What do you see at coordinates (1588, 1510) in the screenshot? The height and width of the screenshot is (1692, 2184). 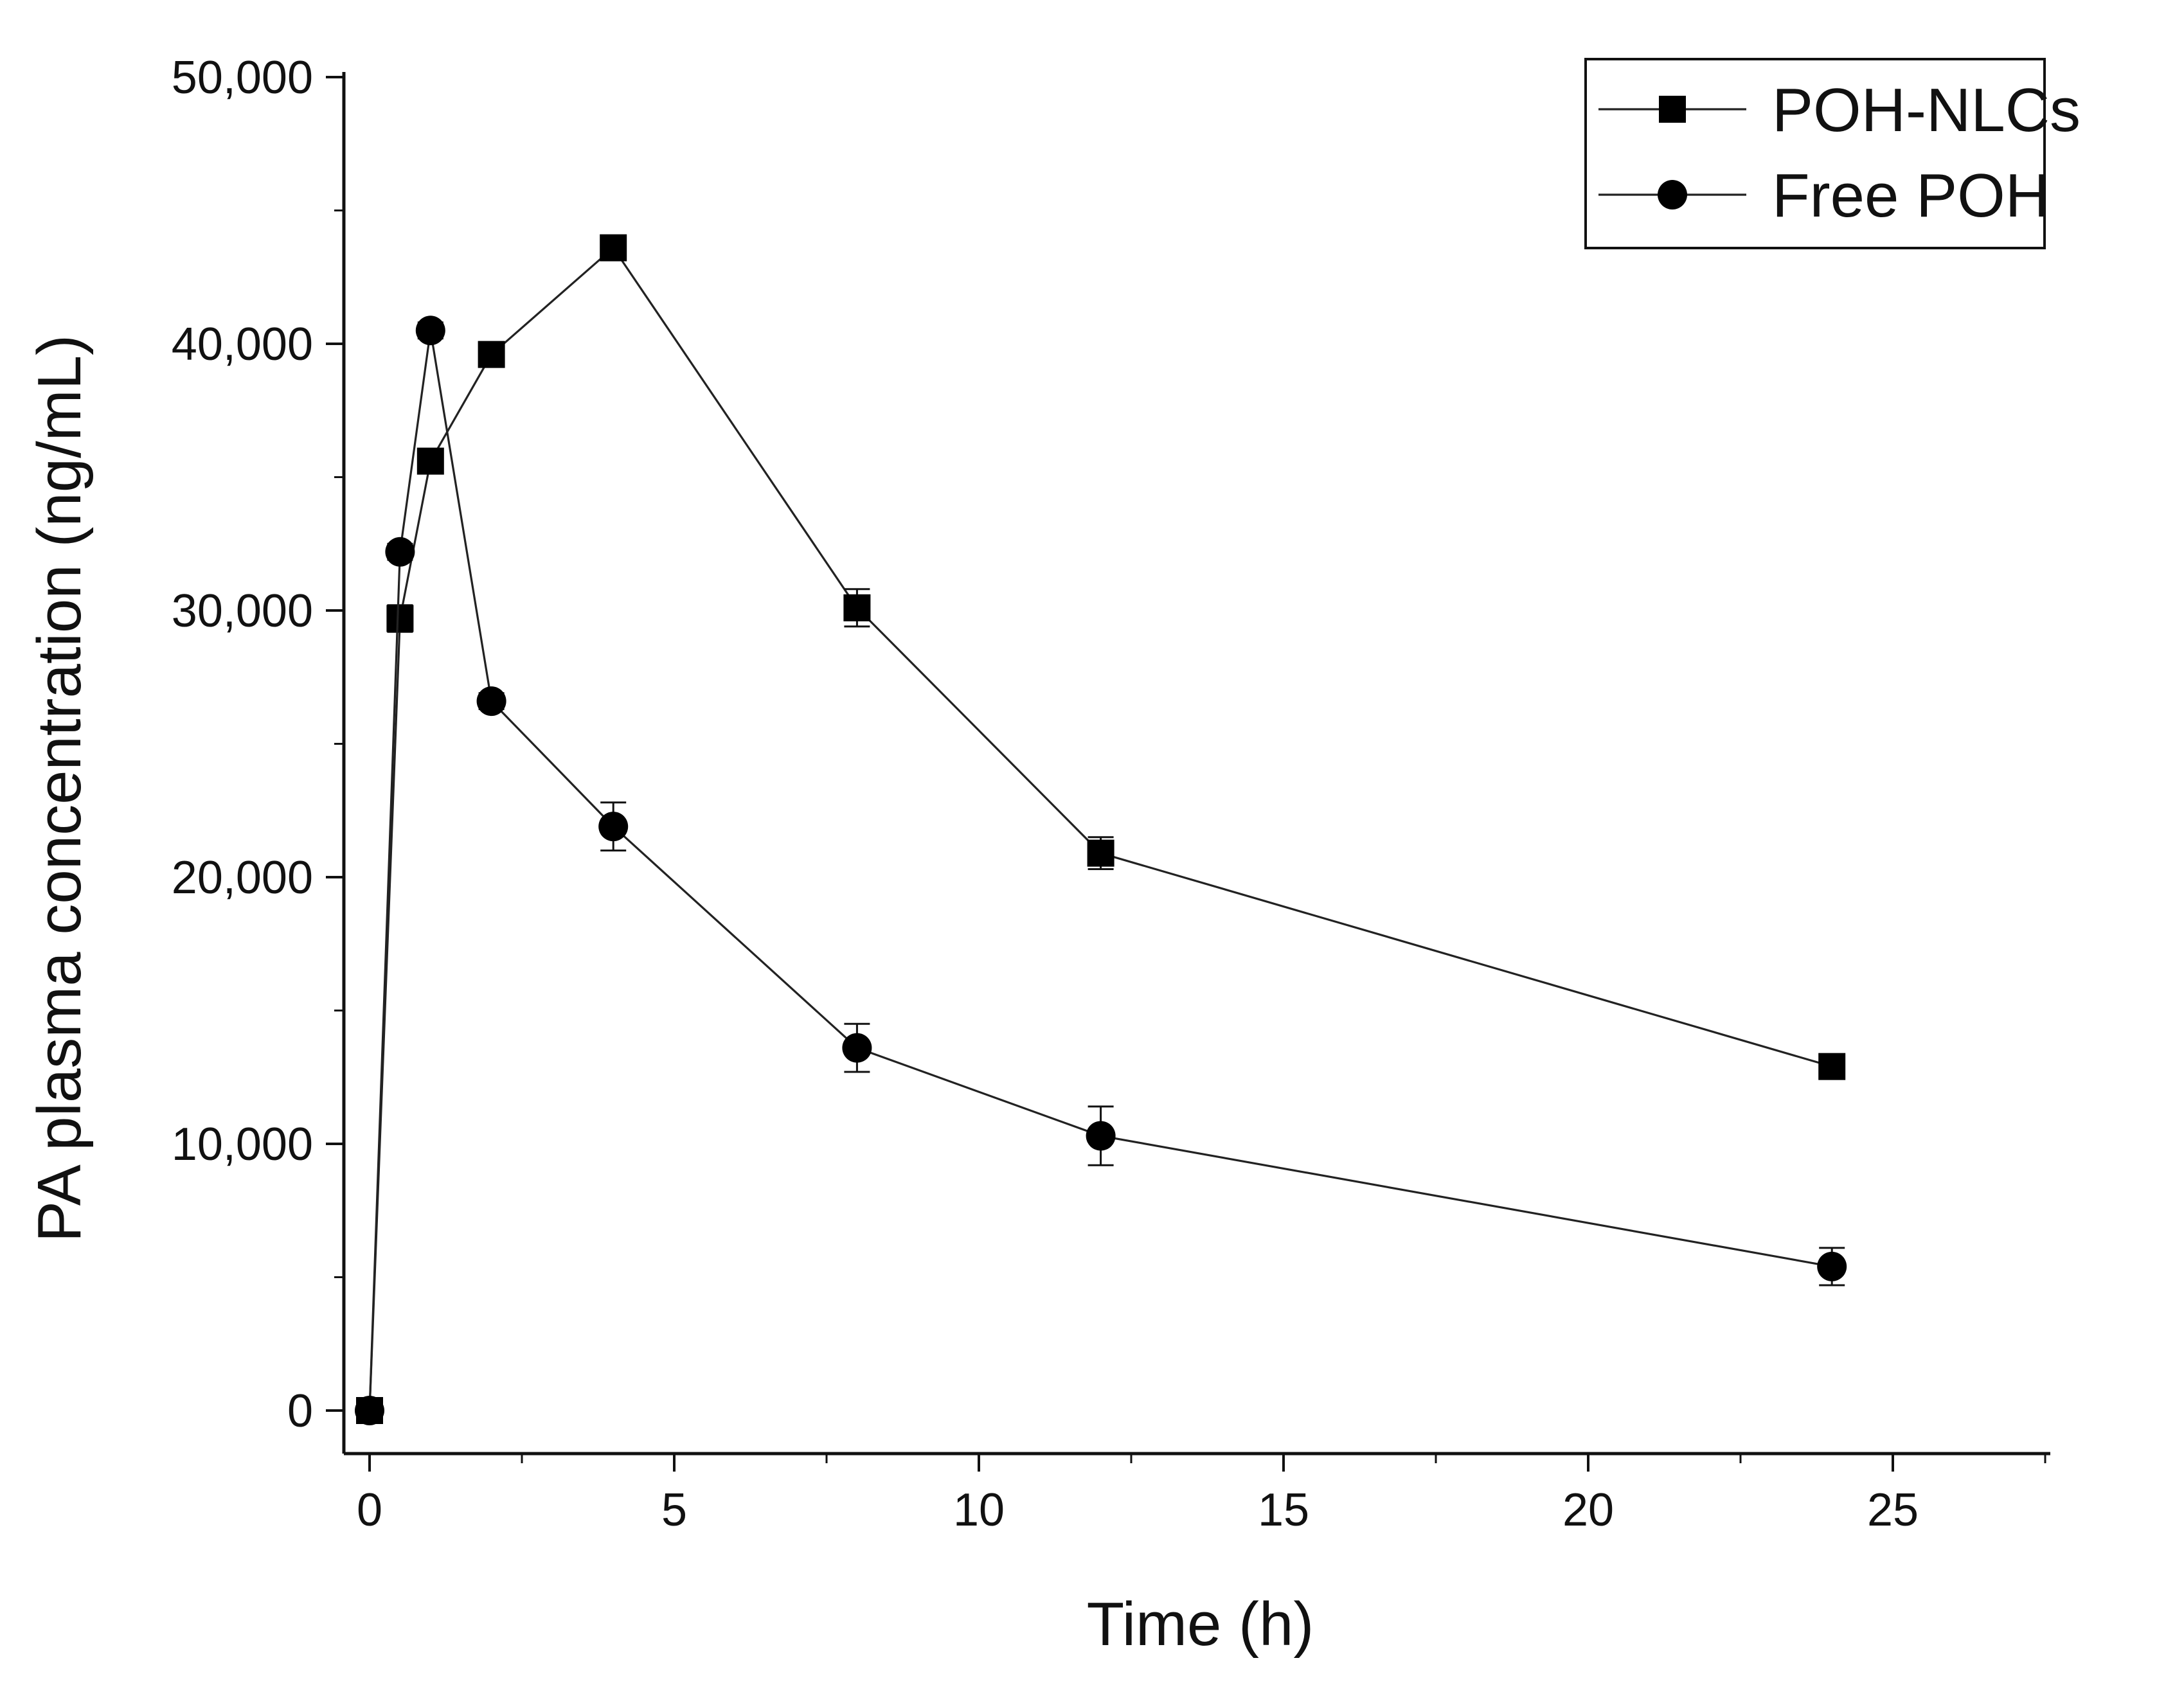 I see `x-tick-label: 20` at bounding box center [1588, 1510].